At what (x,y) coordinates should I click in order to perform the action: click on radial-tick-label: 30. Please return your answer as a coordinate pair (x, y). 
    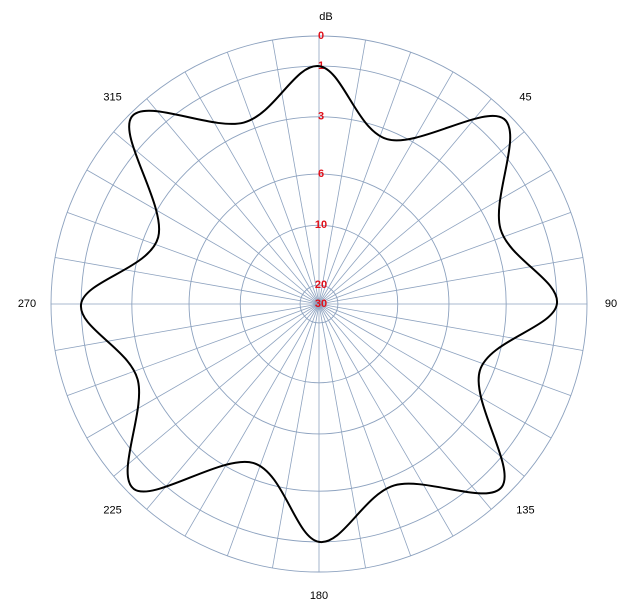
    Looking at the image, I should click on (321, 304).